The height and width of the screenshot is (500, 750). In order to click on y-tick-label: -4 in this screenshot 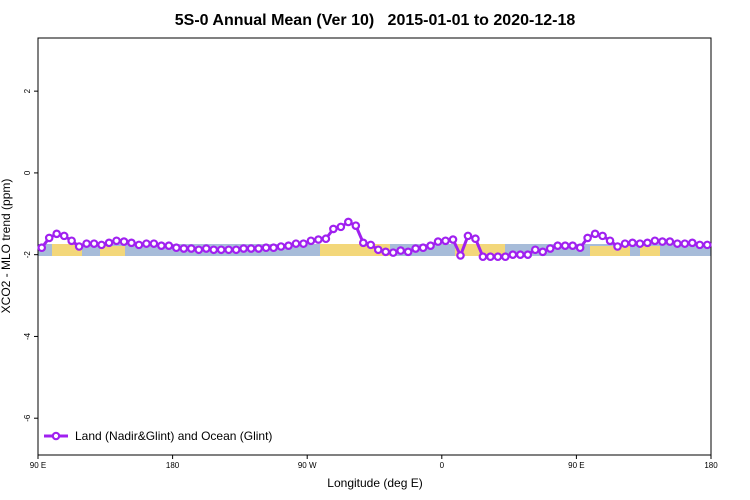, I will do `click(27, 336)`.